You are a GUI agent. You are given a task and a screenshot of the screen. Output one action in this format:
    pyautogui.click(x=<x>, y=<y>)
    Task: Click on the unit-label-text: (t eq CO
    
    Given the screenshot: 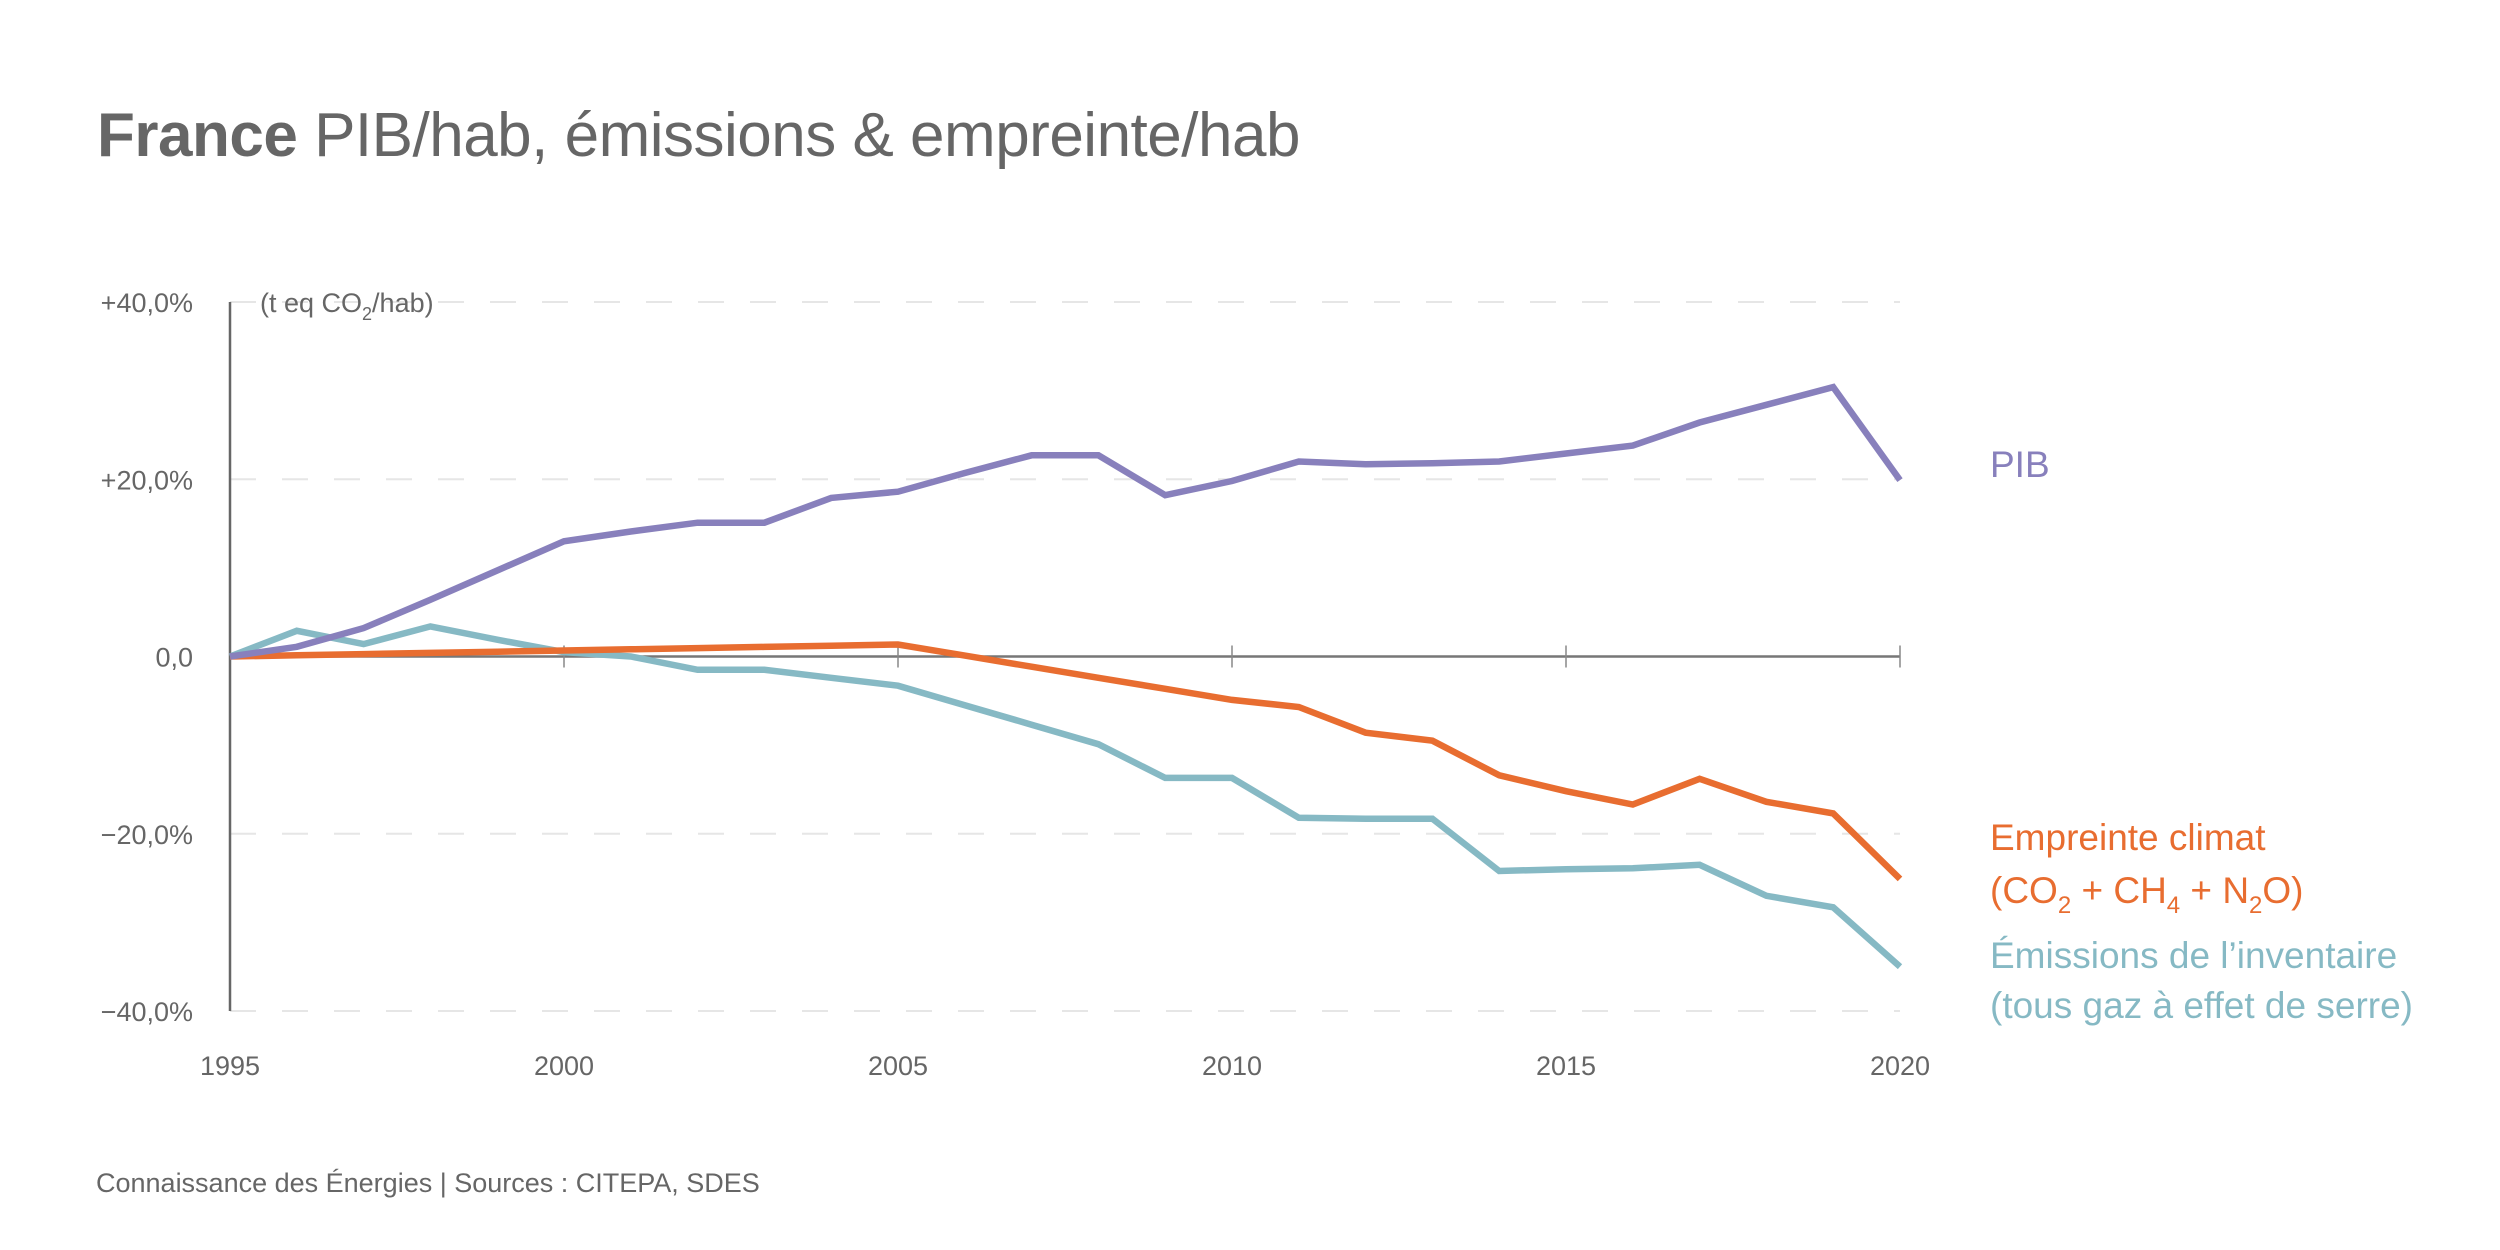 What is the action you would take?
    pyautogui.click(x=311, y=303)
    